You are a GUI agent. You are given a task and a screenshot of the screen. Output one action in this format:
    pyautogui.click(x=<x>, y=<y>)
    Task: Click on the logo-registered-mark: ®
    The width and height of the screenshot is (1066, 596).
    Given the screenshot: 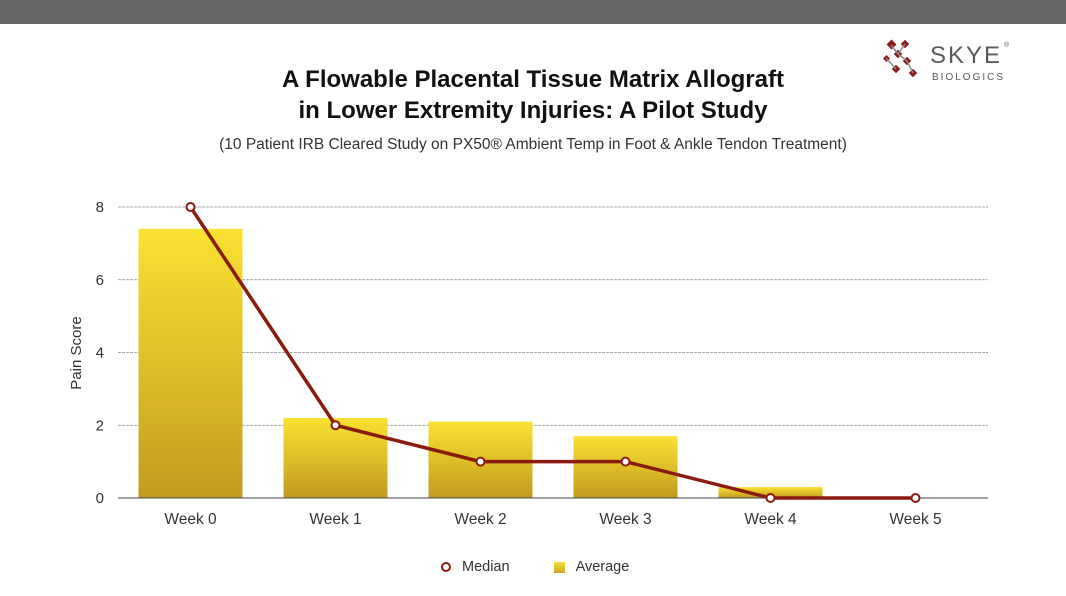 What is the action you would take?
    pyautogui.click(x=1007, y=45)
    